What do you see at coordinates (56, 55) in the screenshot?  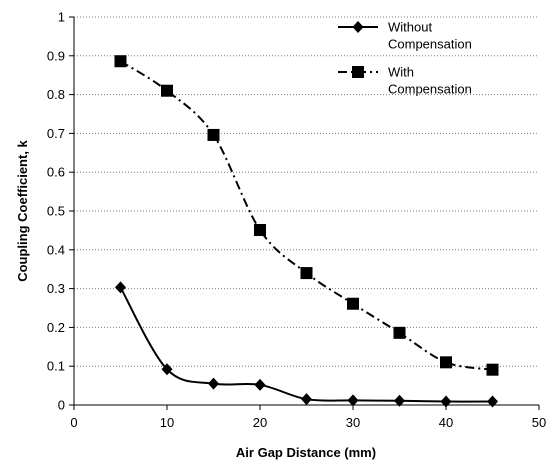 I see `y-tick-label: 0.9` at bounding box center [56, 55].